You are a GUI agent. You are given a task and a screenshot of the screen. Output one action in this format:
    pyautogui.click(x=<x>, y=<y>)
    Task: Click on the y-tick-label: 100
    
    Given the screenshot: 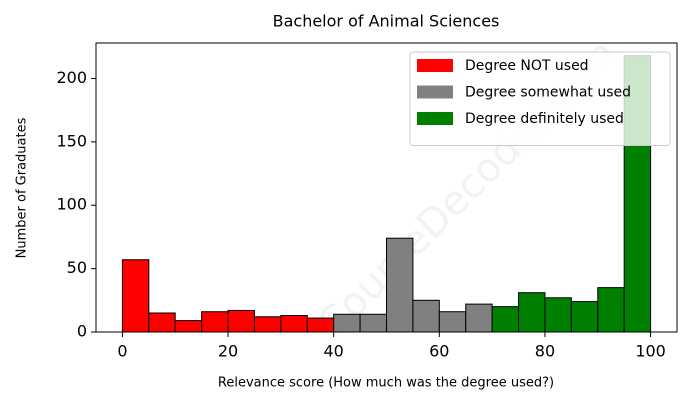 What is the action you would take?
    pyautogui.click(x=71, y=204)
    